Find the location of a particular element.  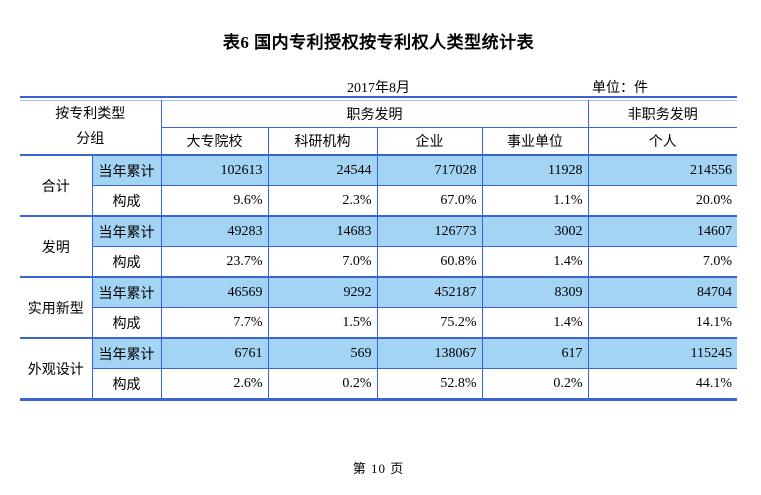

value-cell: 14607 is located at coordinates (662, 231).